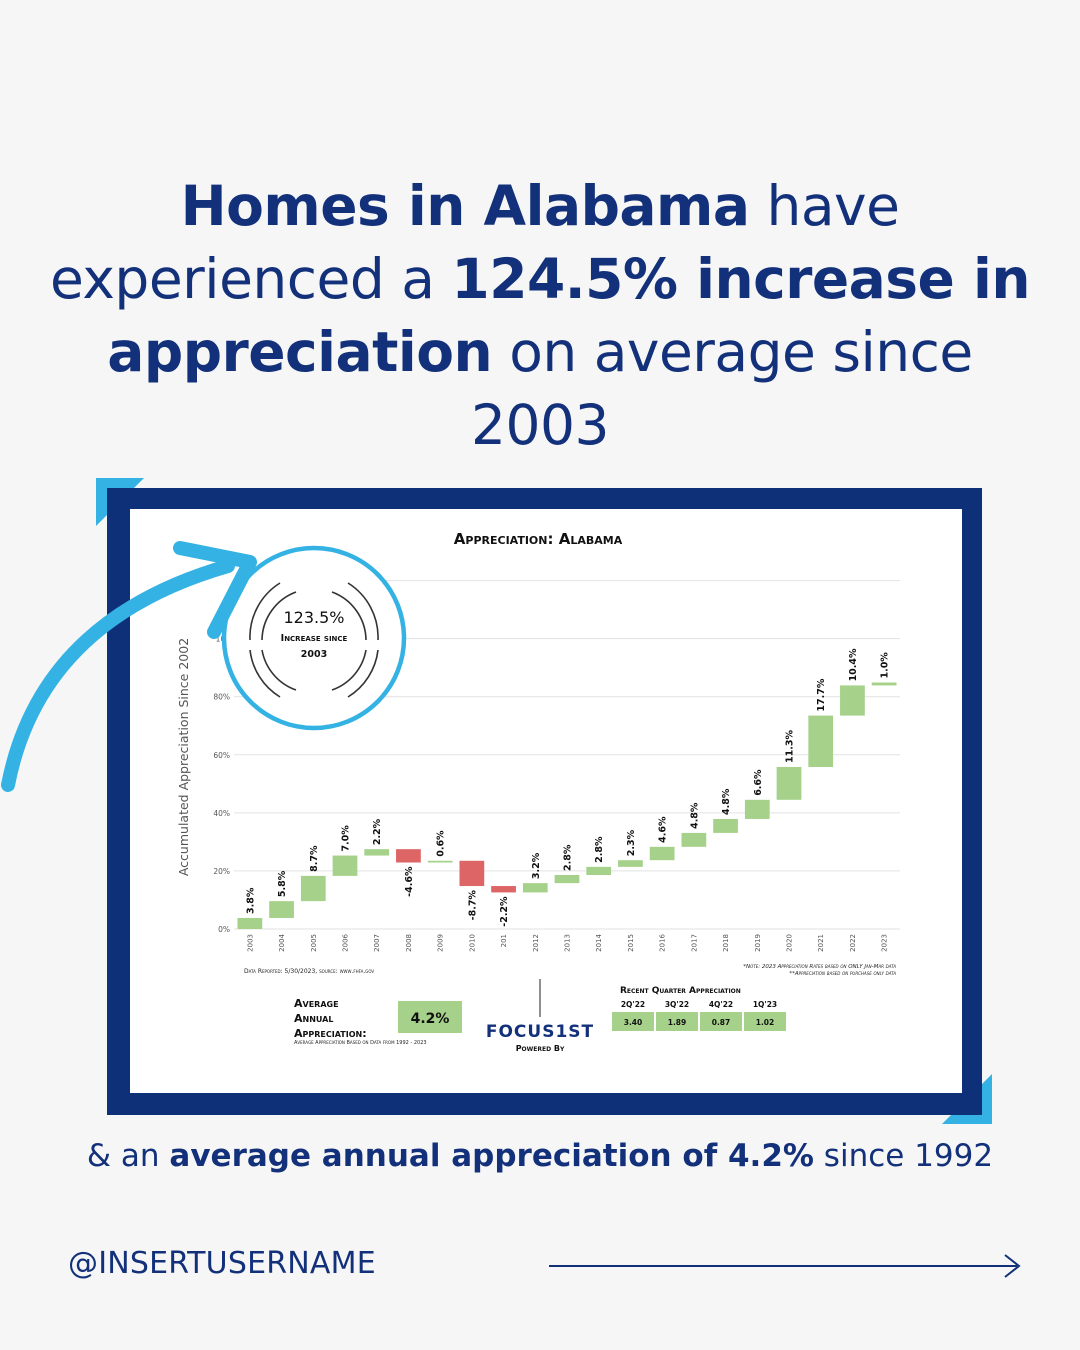 Image resolution: width=1080 pixels, height=1350 pixels. What do you see at coordinates (409, 881) in the screenshot?
I see `value-label: -4.6%` at bounding box center [409, 881].